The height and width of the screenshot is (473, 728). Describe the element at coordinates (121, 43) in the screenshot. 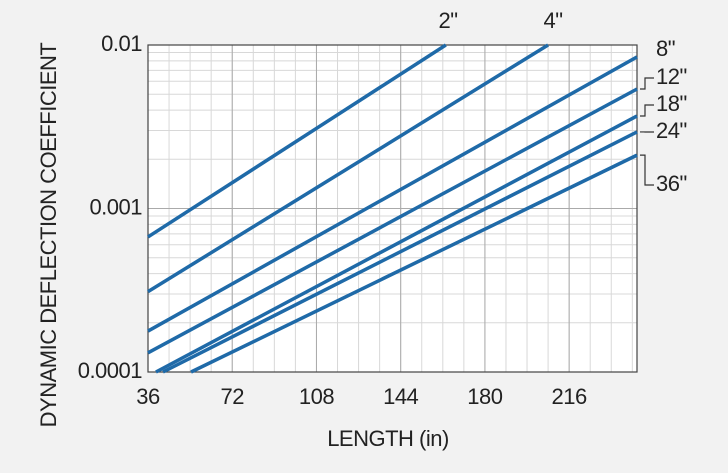

I see `y-tick-label: 0.01` at that location.